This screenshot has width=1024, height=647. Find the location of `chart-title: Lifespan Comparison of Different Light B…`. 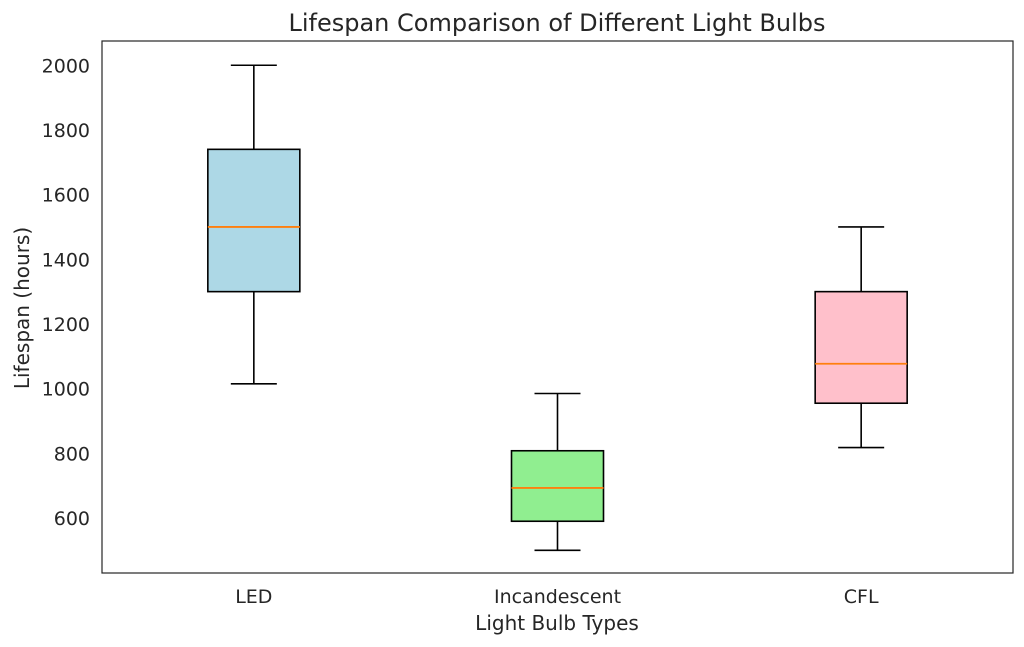

chart-title: Lifespan Comparison of Different Light B… is located at coordinates (556, 23).